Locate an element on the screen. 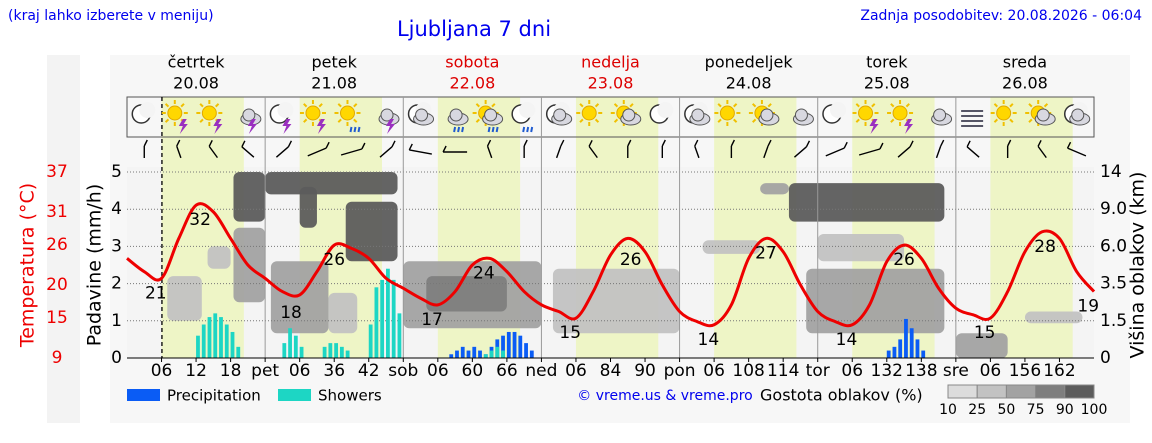  day-name: torek is located at coordinates (887, 62).